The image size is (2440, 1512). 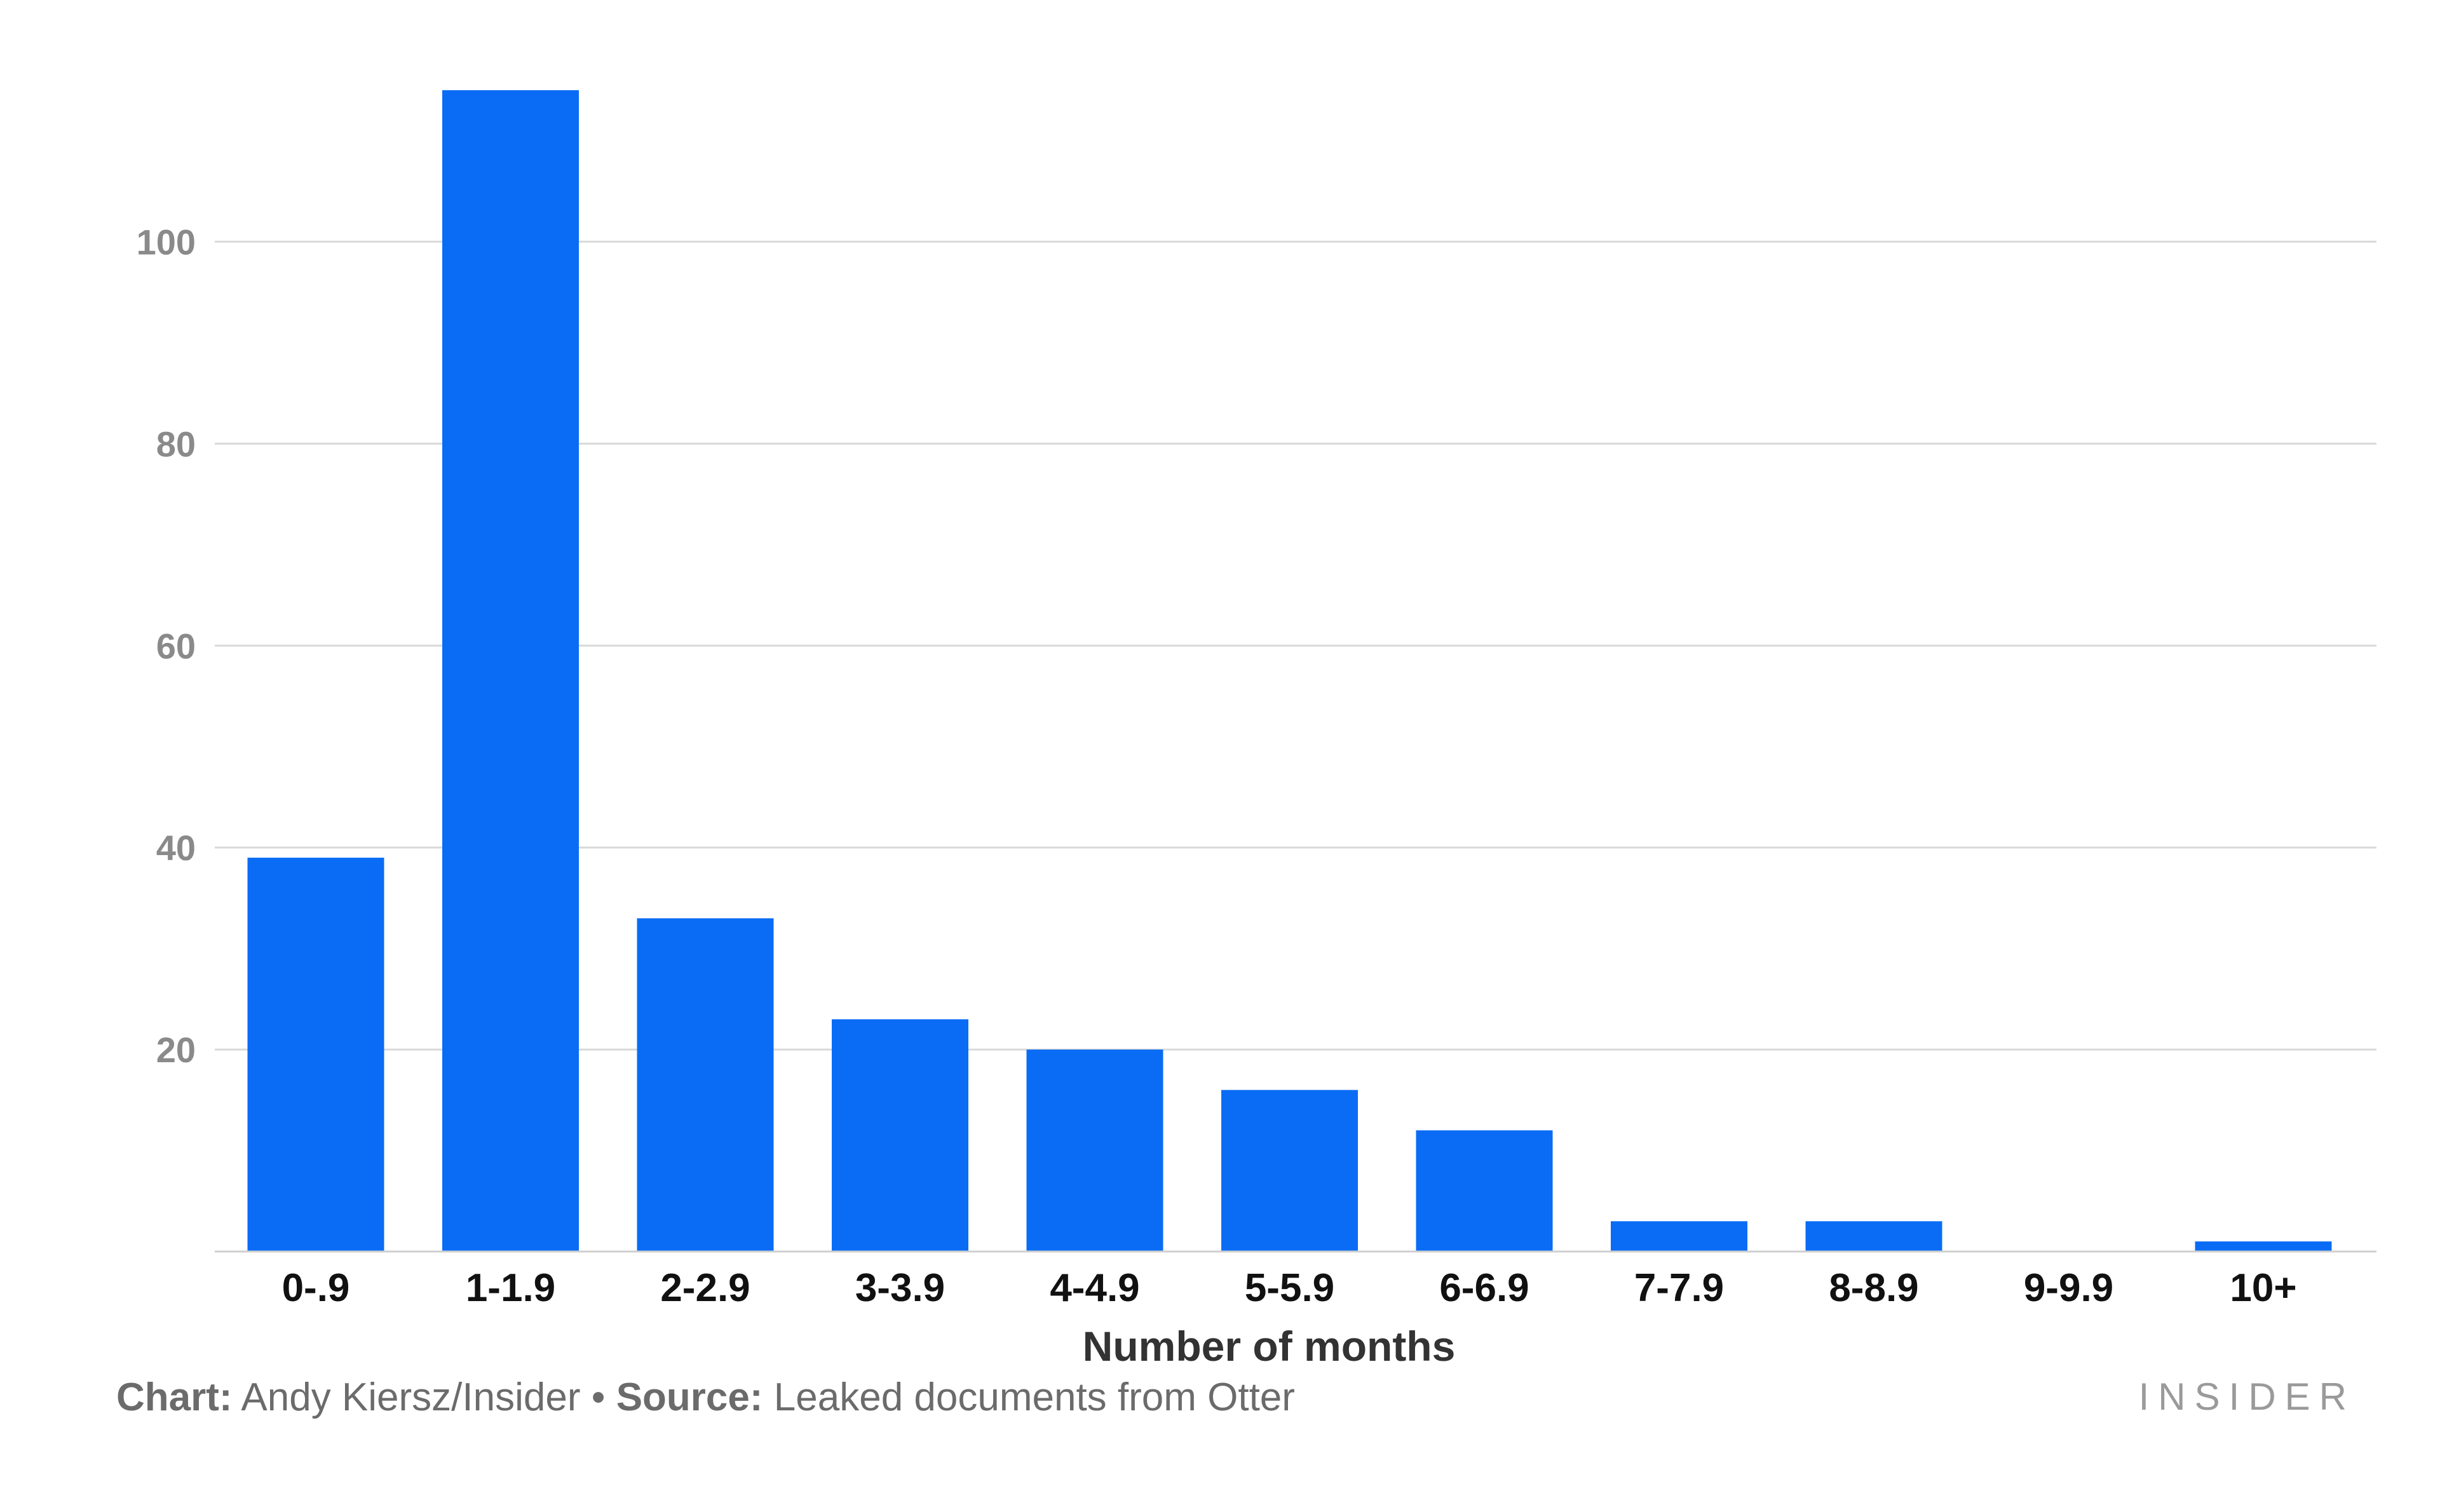 What do you see at coordinates (1269, 1346) in the screenshot?
I see `x-axis-label: Number of months` at bounding box center [1269, 1346].